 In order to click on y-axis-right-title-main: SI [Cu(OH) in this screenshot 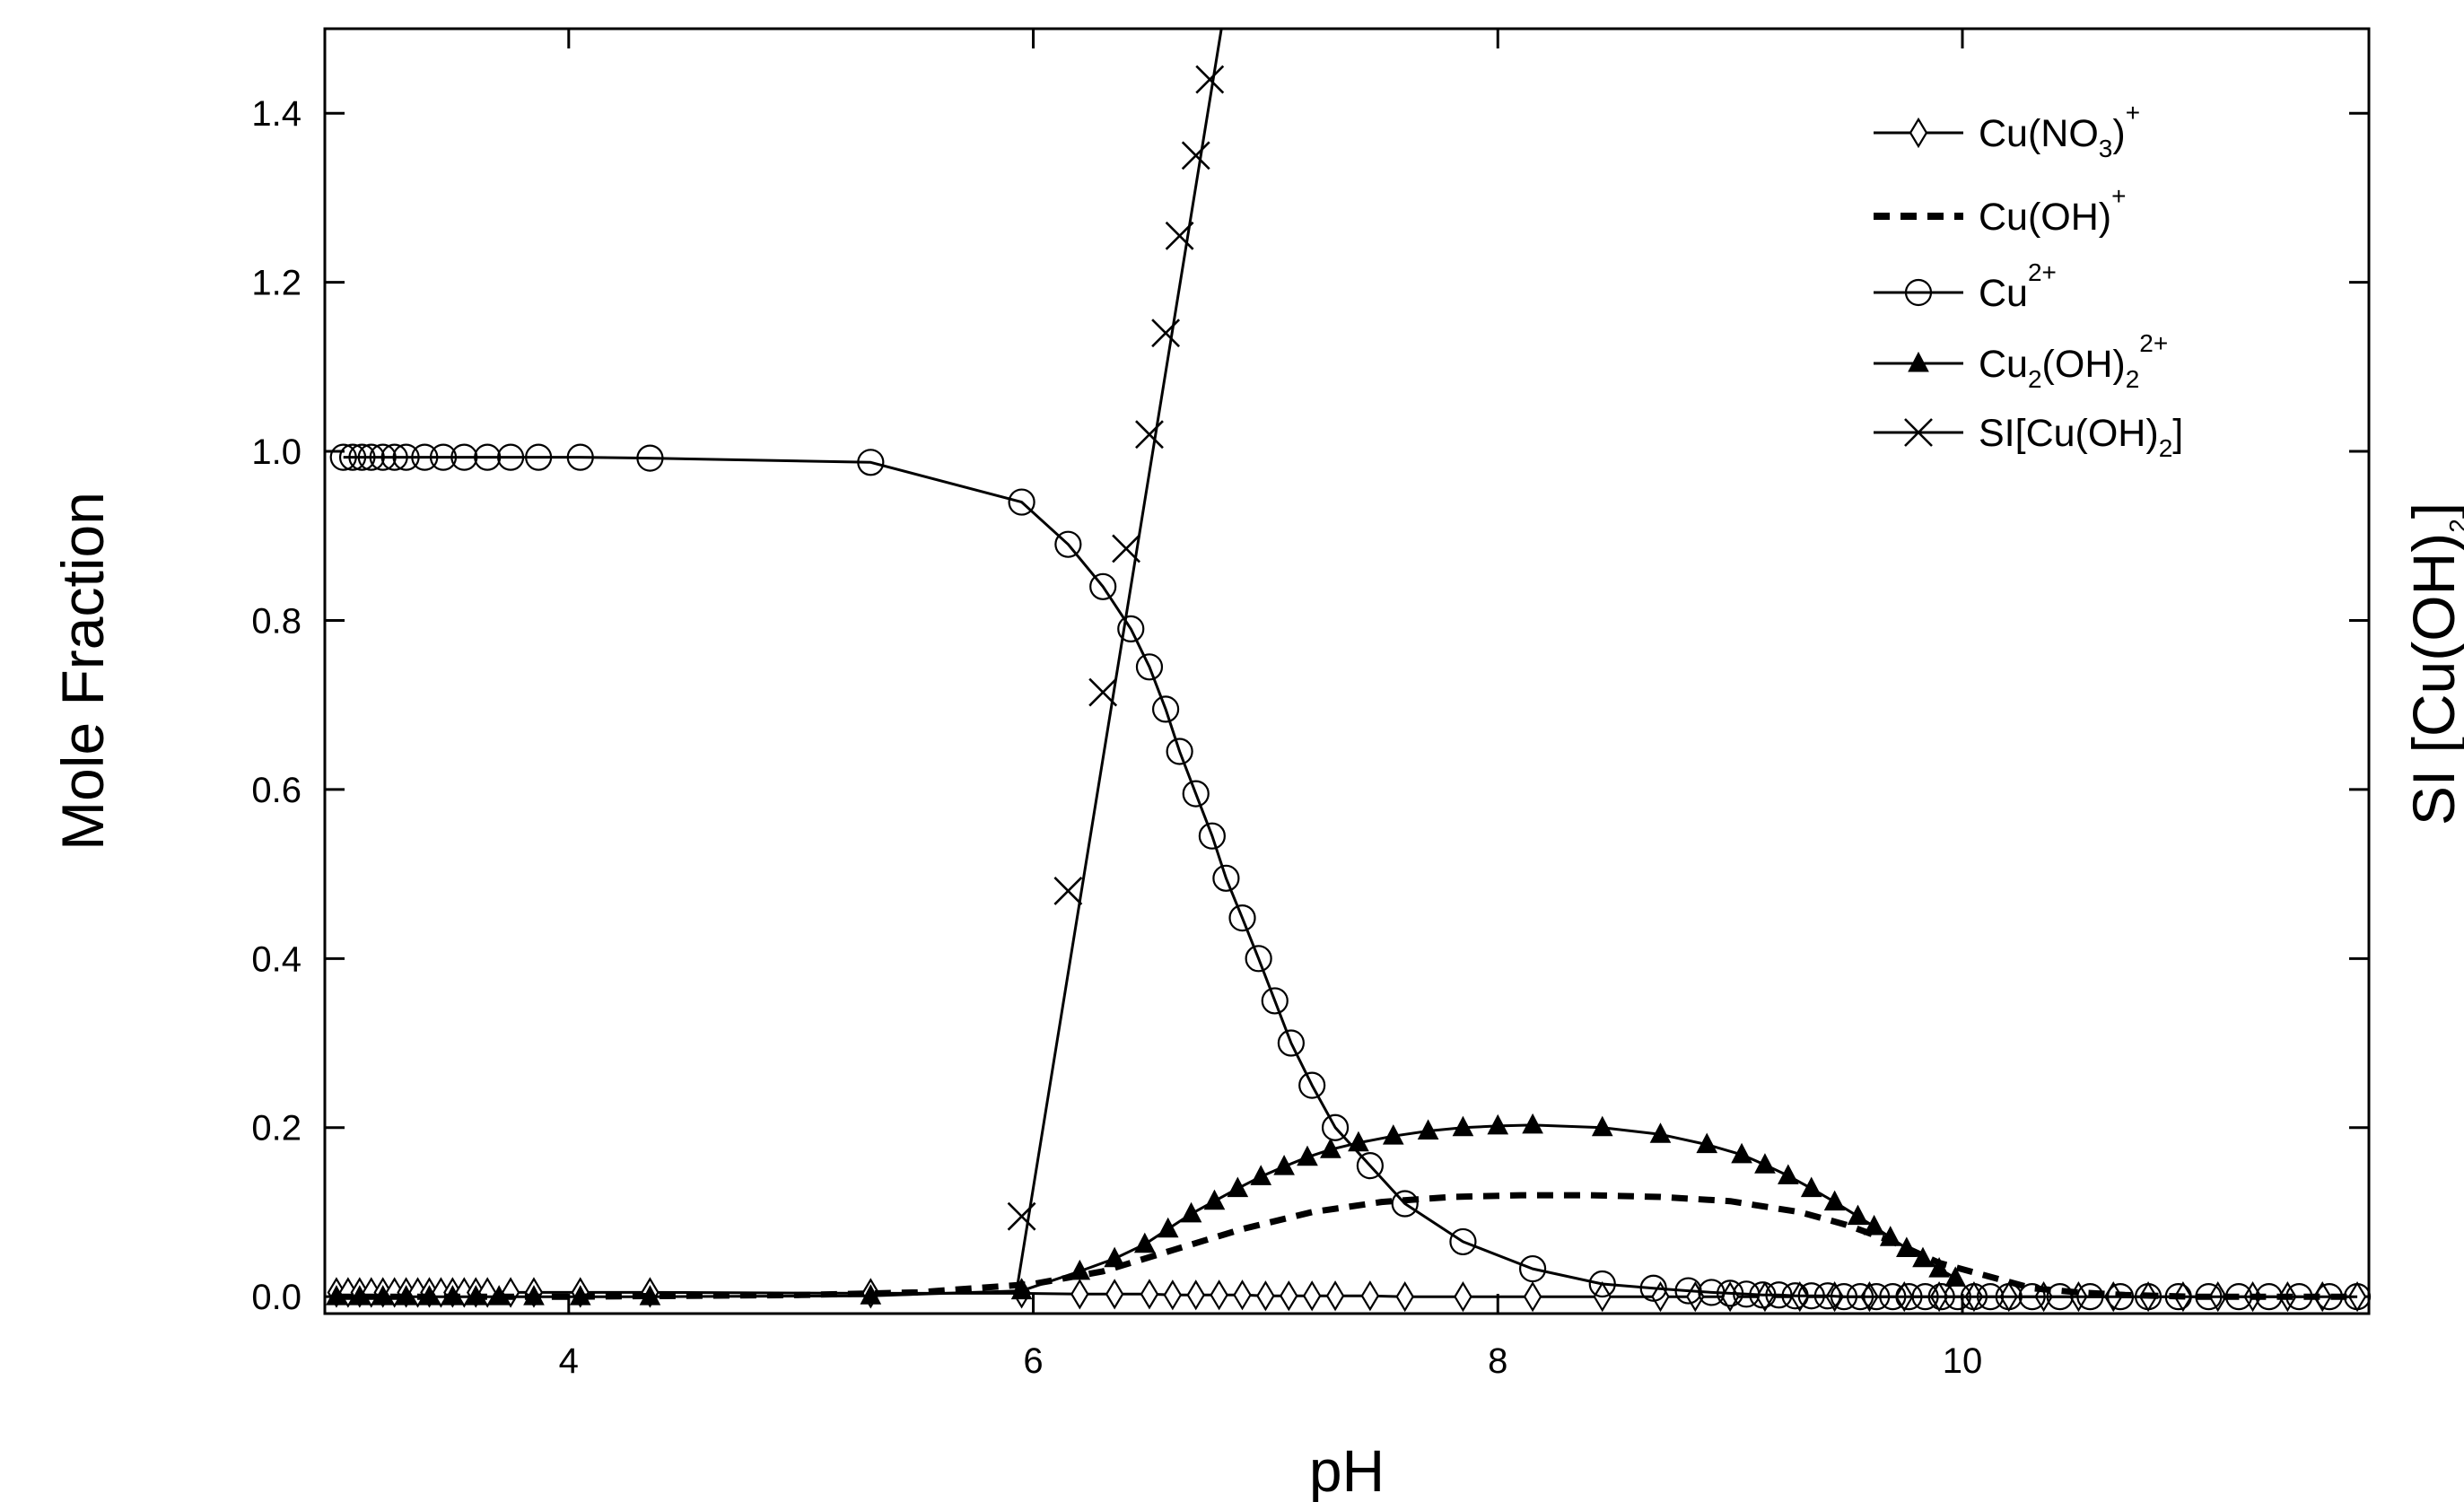, I will do `click(2432, 679)`.